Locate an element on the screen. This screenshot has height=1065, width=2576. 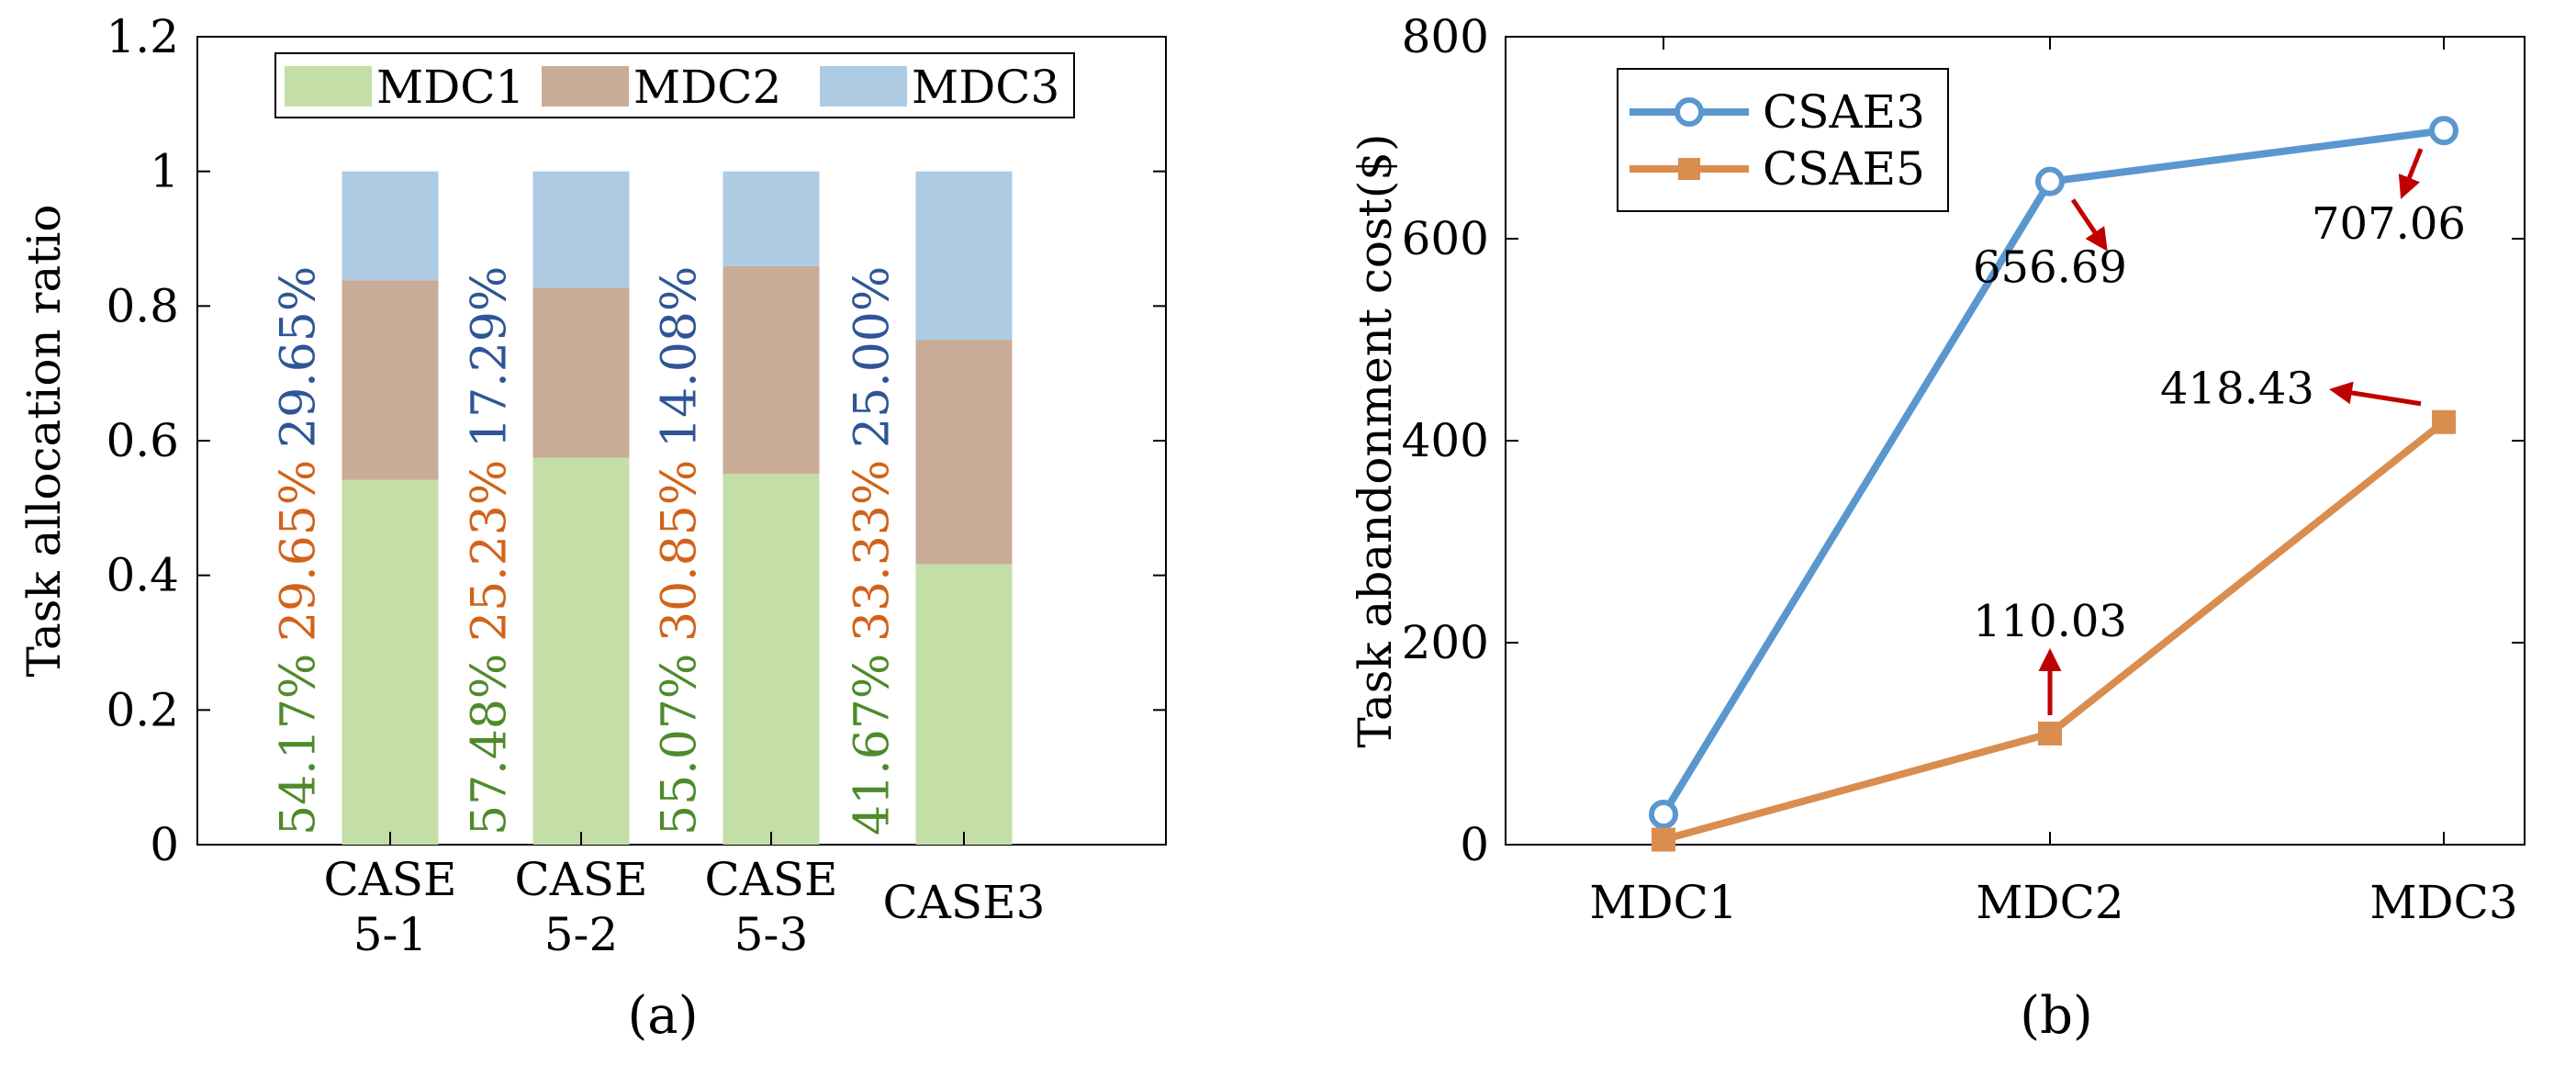
segment-label-mdc1-1: 54.17% is located at coordinates (299, 744).